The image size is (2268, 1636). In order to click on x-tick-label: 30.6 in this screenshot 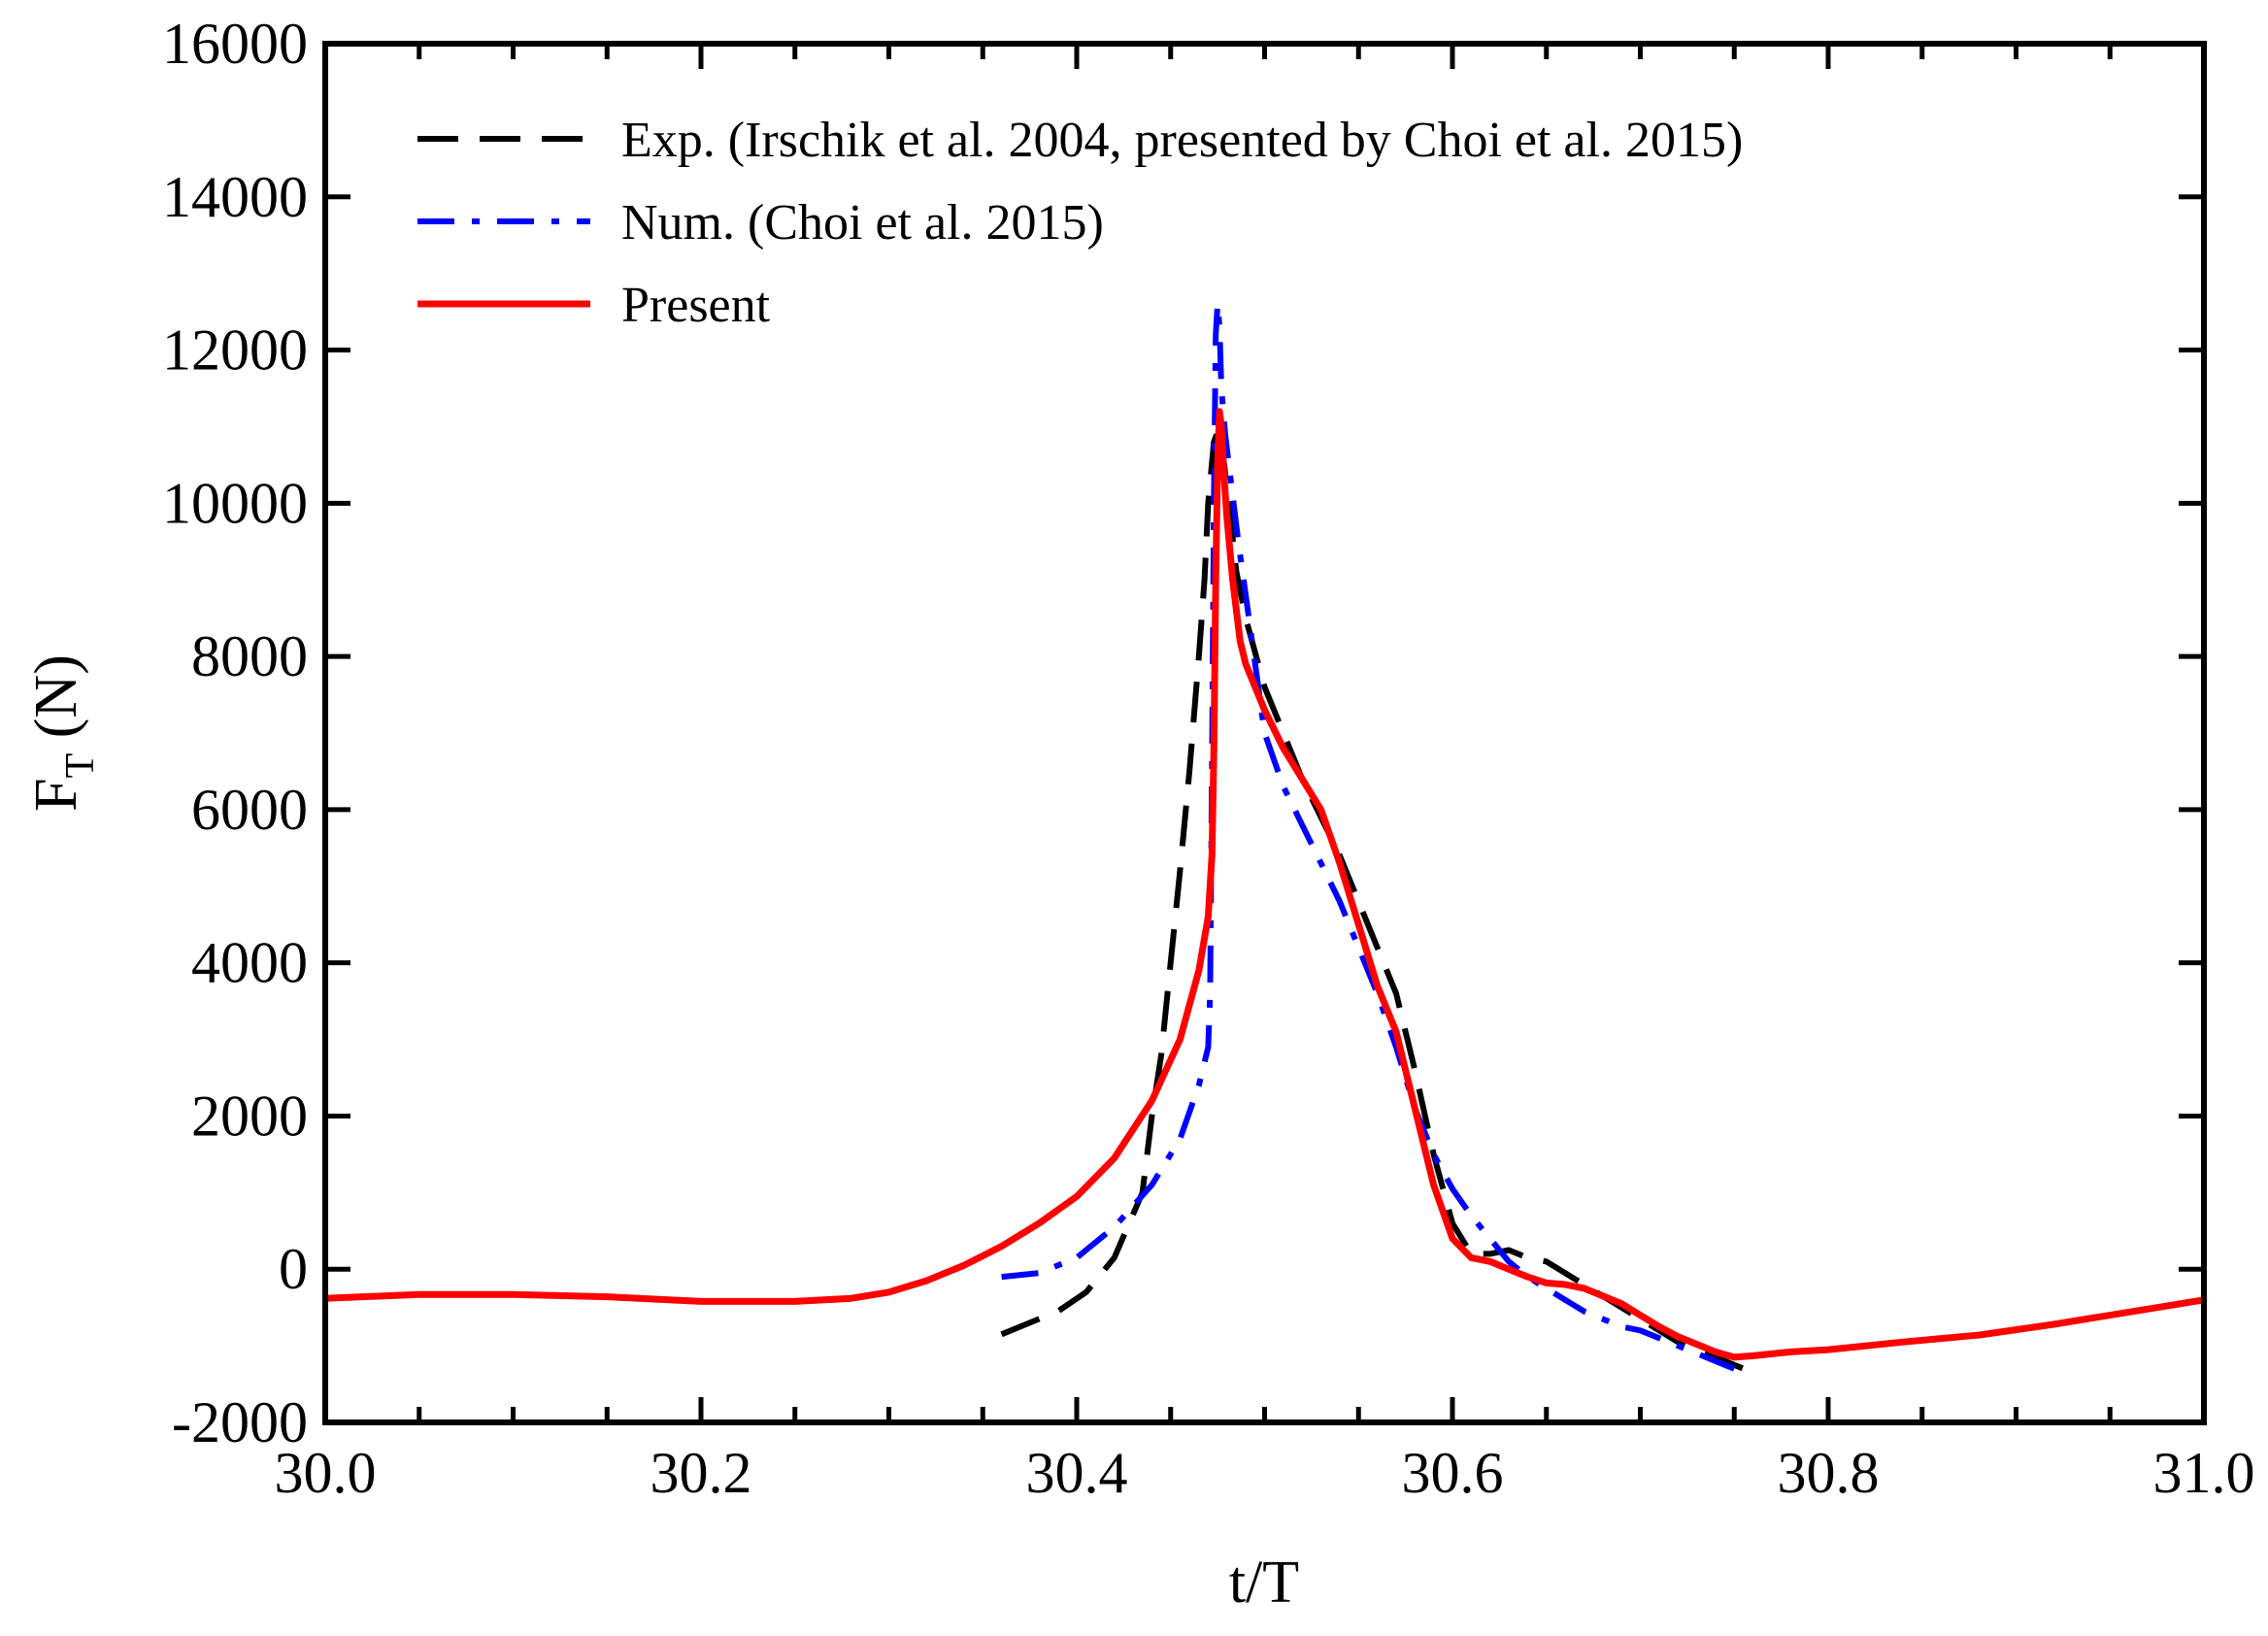, I will do `click(1453, 1473)`.